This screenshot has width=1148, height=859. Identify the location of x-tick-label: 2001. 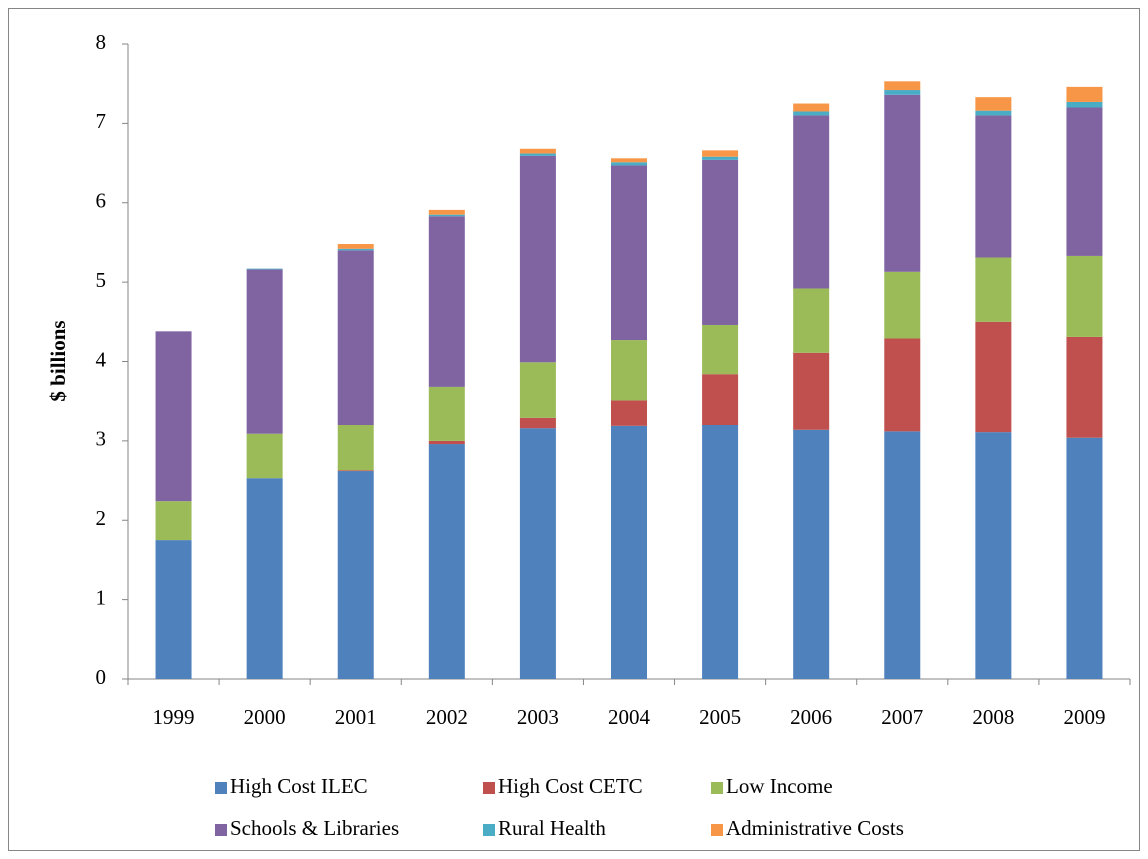
(356, 717).